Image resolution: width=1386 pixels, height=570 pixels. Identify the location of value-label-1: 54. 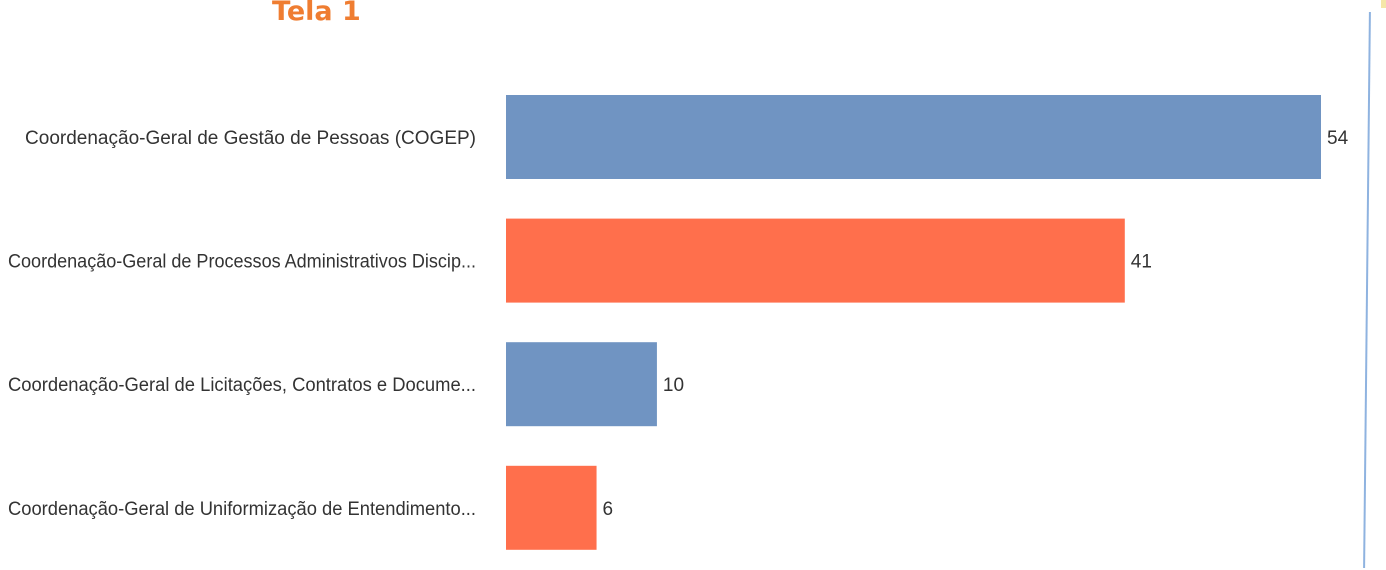
(1338, 138).